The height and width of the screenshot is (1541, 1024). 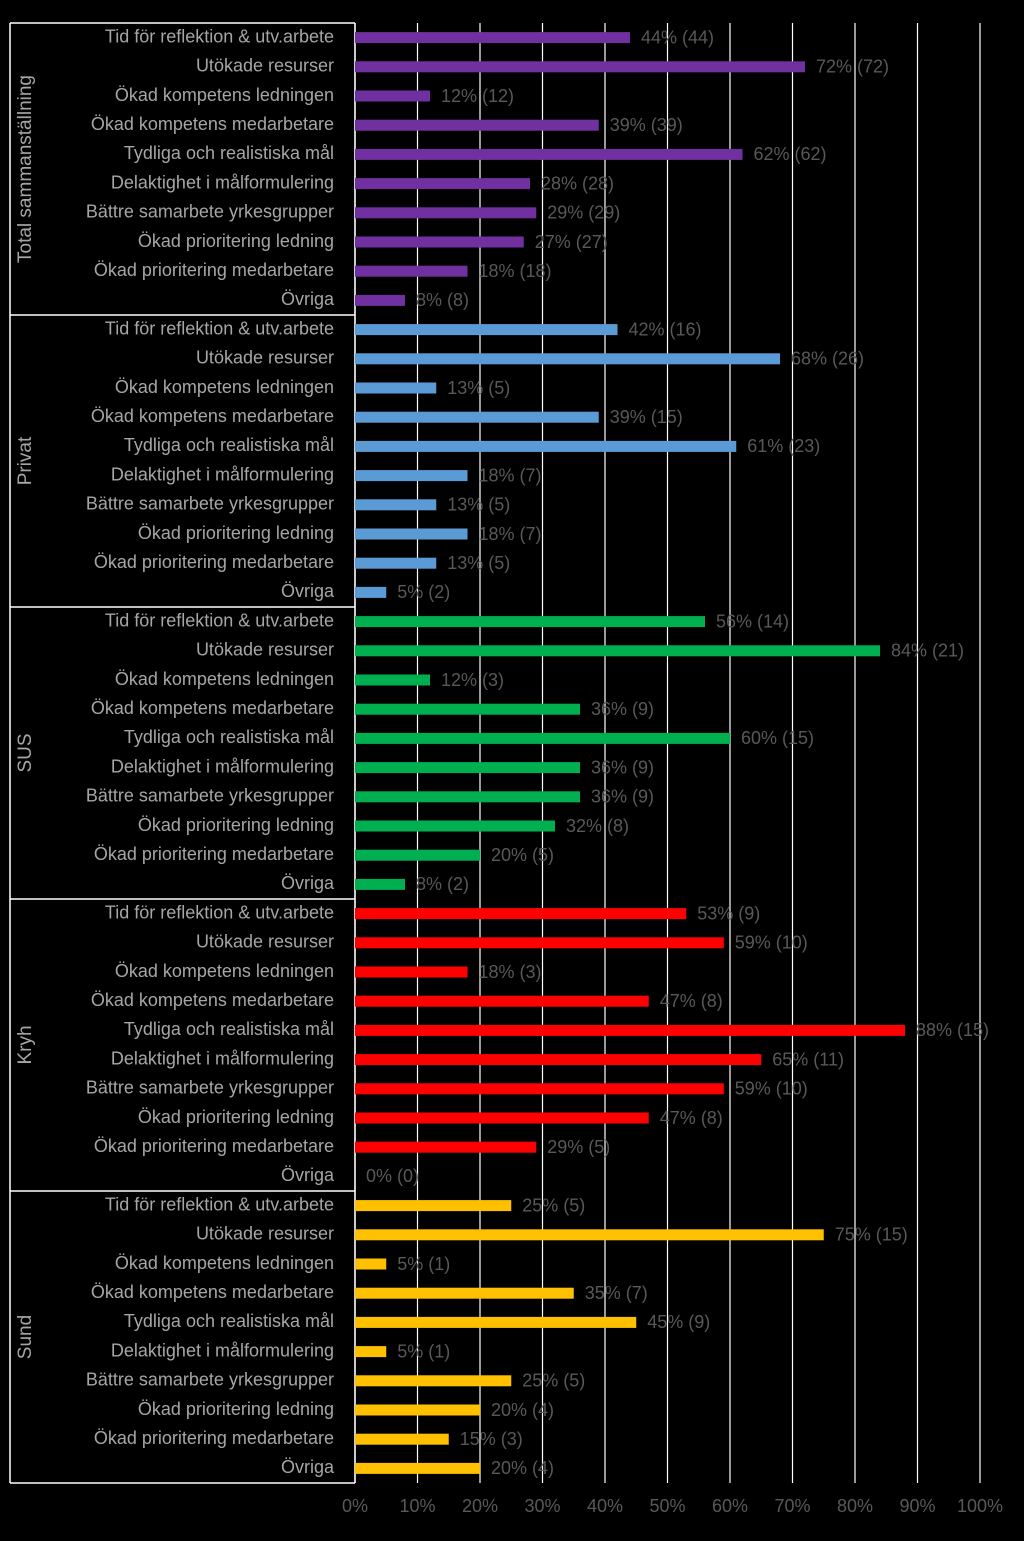 What do you see at coordinates (783, 446) in the screenshot?
I see `data-label: 61% (23)` at bounding box center [783, 446].